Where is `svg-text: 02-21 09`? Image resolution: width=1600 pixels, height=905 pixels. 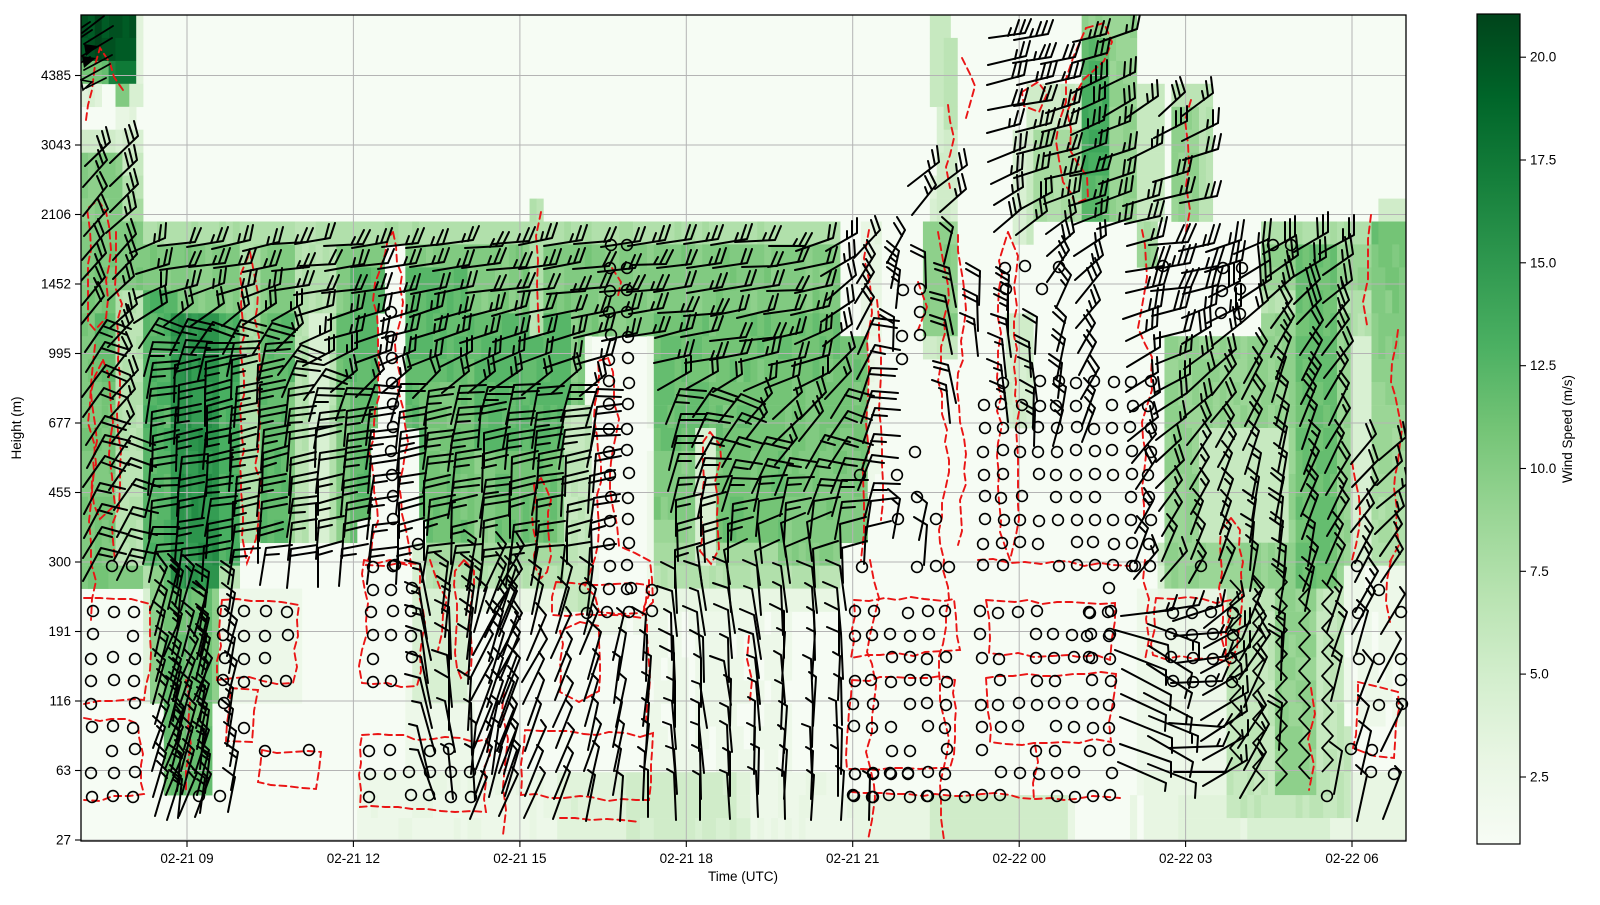 svg-text: 02-21 09 is located at coordinates (186, 858).